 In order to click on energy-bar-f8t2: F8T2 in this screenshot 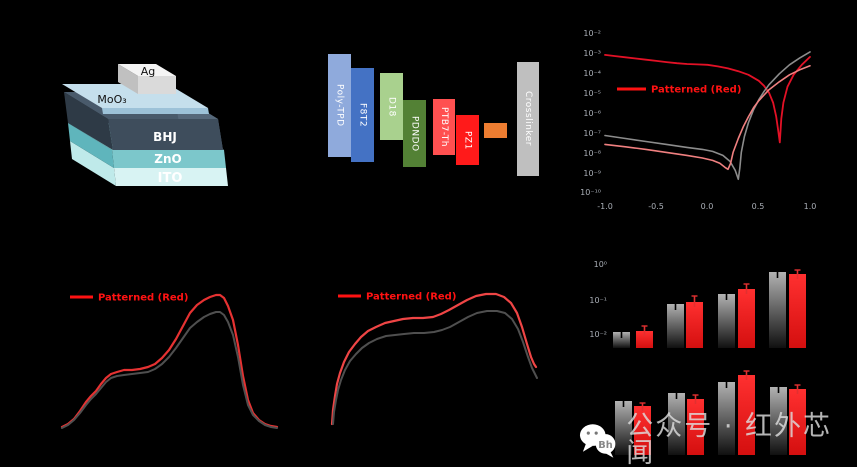, I will do `click(362, 115)`.